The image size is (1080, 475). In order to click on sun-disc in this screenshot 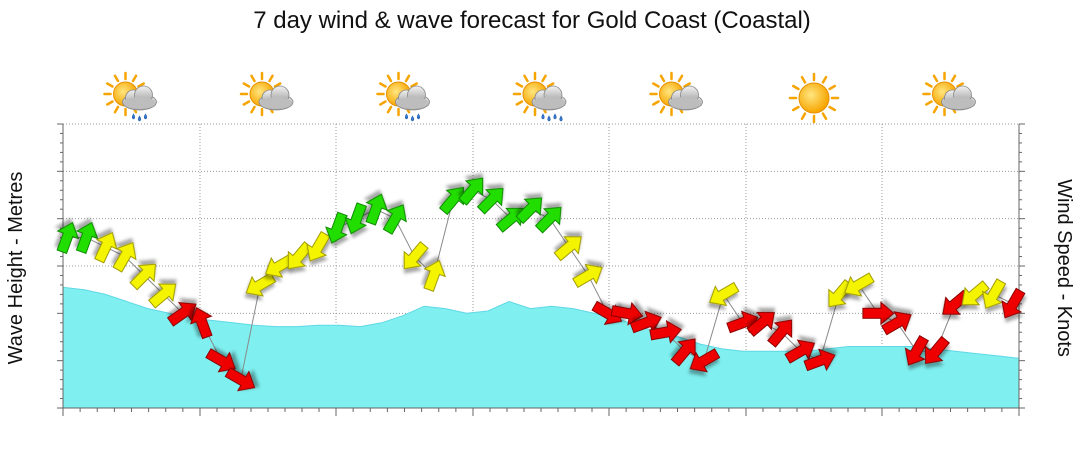, I will do `click(814, 98)`.